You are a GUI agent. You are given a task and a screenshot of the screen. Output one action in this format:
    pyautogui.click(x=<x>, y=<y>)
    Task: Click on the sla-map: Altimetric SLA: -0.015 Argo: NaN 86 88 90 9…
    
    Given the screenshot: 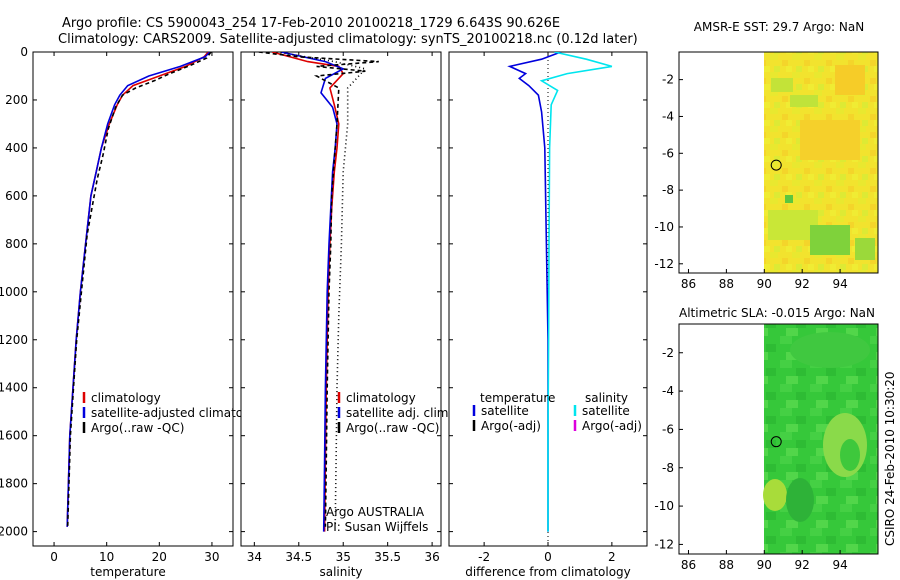 What is the action you would take?
    pyautogui.click(x=766, y=439)
    